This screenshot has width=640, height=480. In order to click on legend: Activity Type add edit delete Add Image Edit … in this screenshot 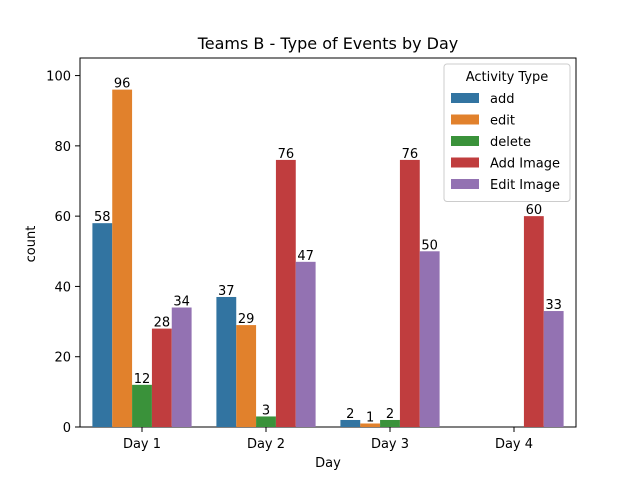, I will do `click(507, 132)`.